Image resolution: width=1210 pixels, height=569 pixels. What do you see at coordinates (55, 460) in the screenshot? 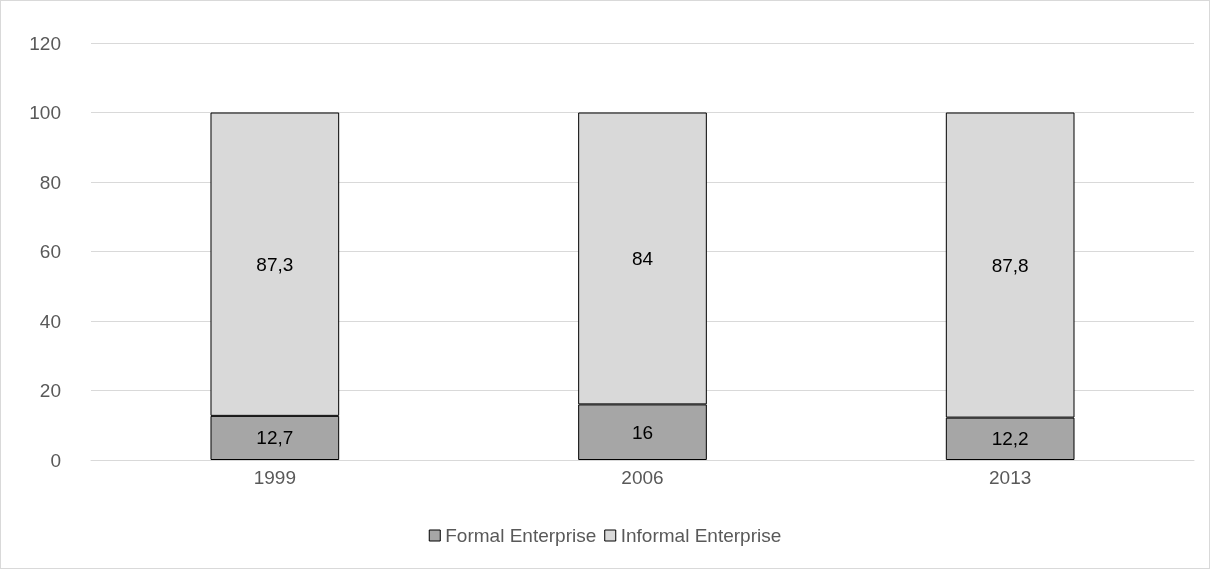
I see `y-tick-label: 0` at bounding box center [55, 460].